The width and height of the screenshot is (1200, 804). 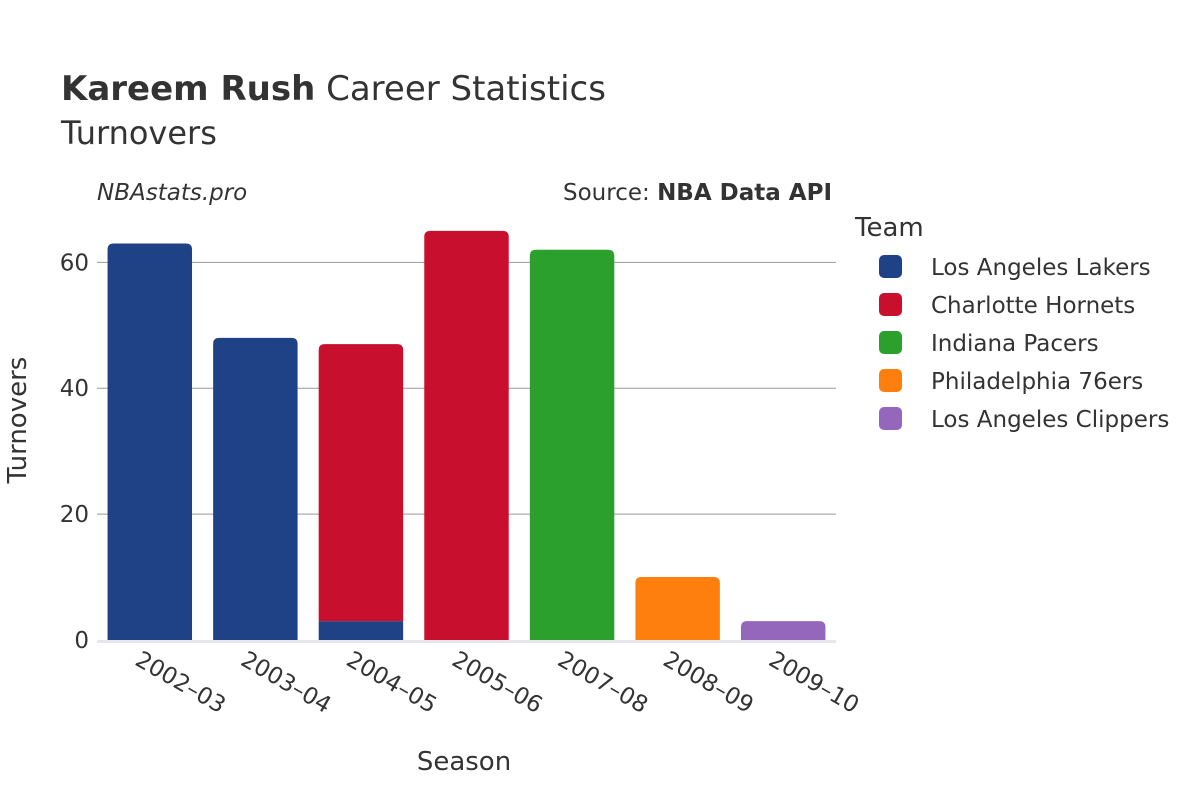 What do you see at coordinates (744, 193) in the screenshot?
I see `source-name: NBA Data API` at bounding box center [744, 193].